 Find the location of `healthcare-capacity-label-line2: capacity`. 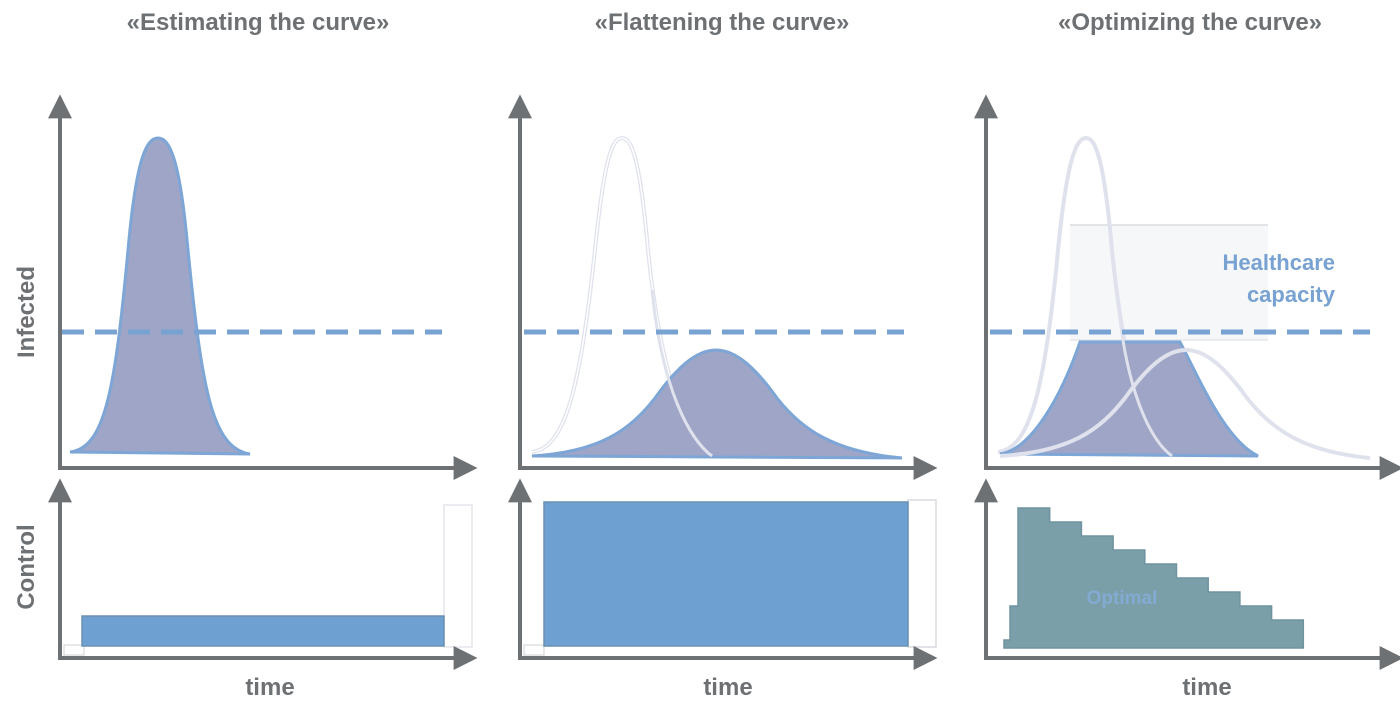

healthcare-capacity-label-line2: capacity is located at coordinates (1291, 294).